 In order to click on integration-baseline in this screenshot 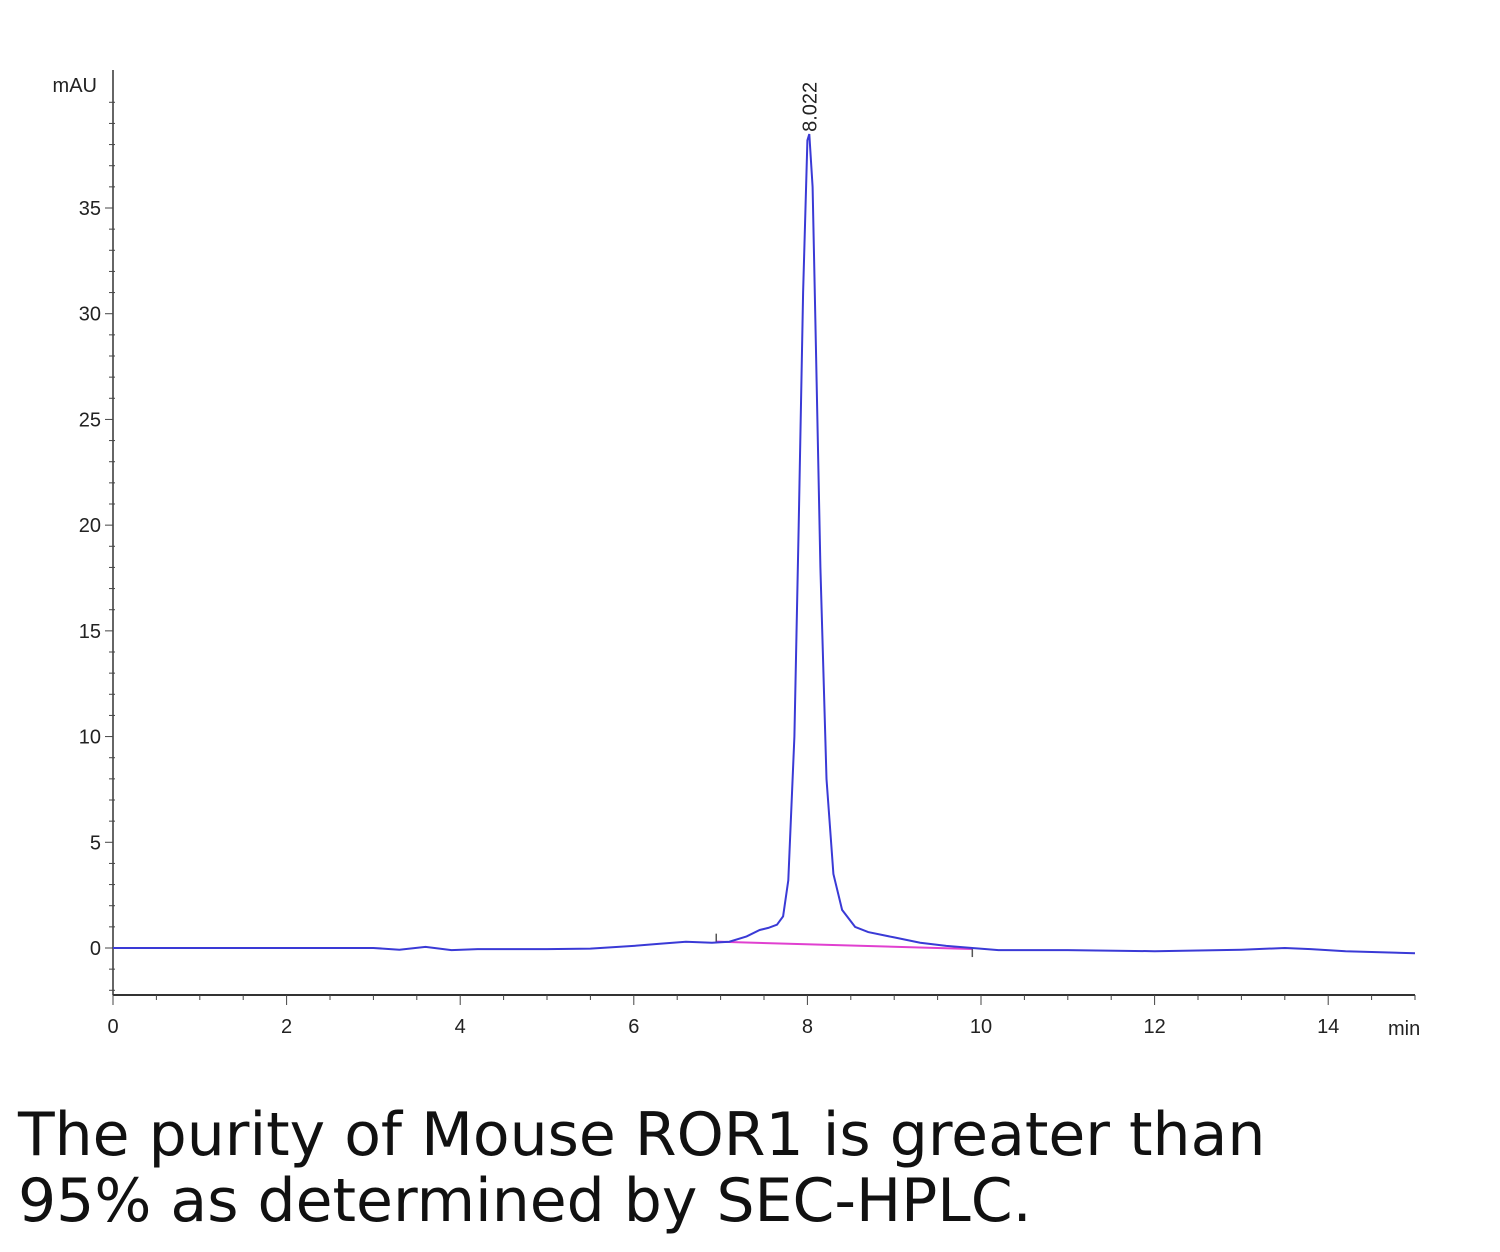, I will do `click(844, 945)`.